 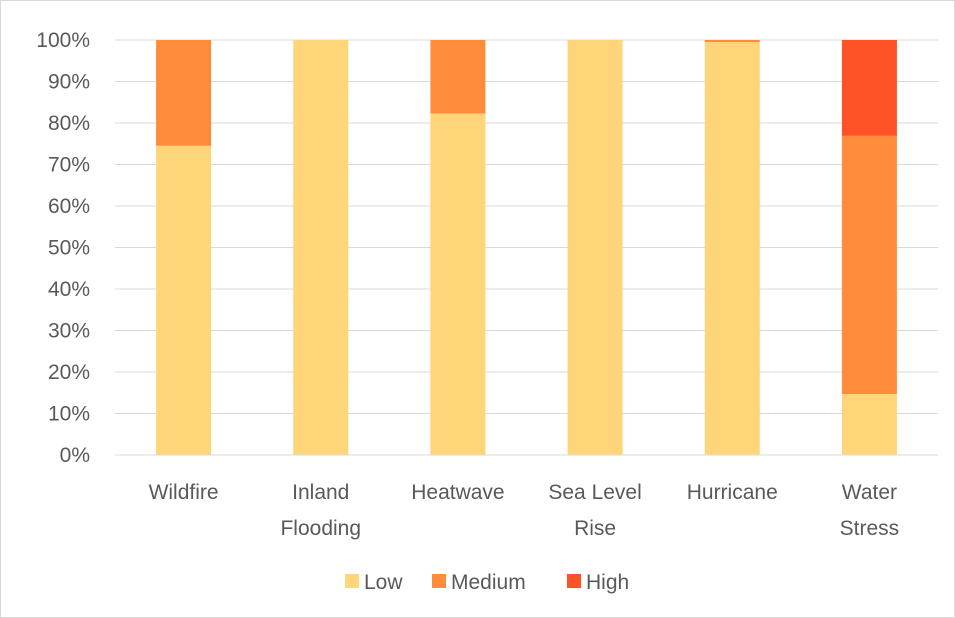 I want to click on bar-segment-high, so click(x=869, y=88).